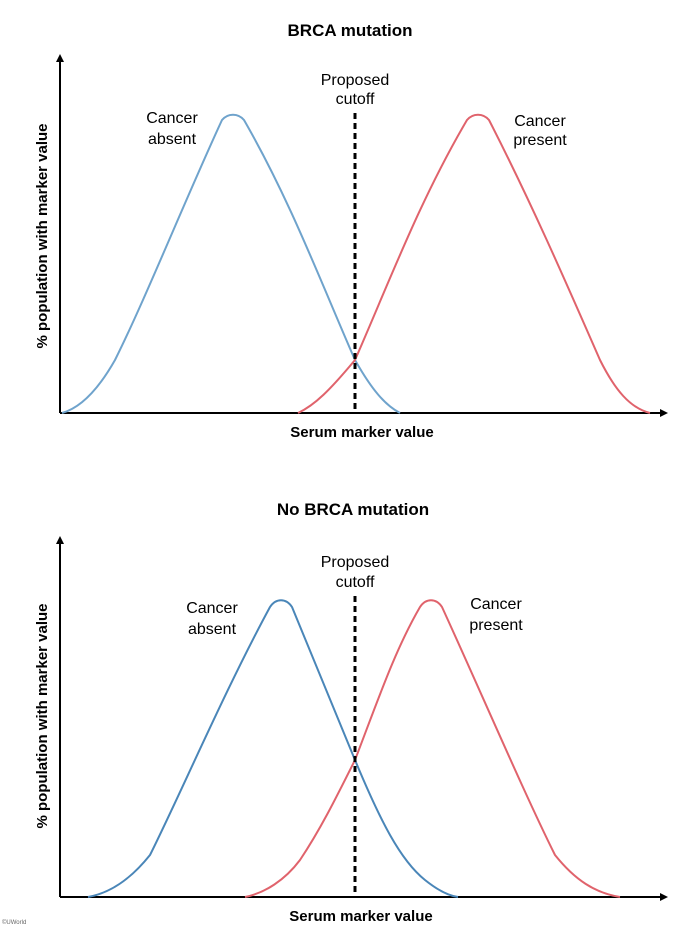  What do you see at coordinates (353, 509) in the screenshot?
I see `chart-title: No BRCA mutation` at bounding box center [353, 509].